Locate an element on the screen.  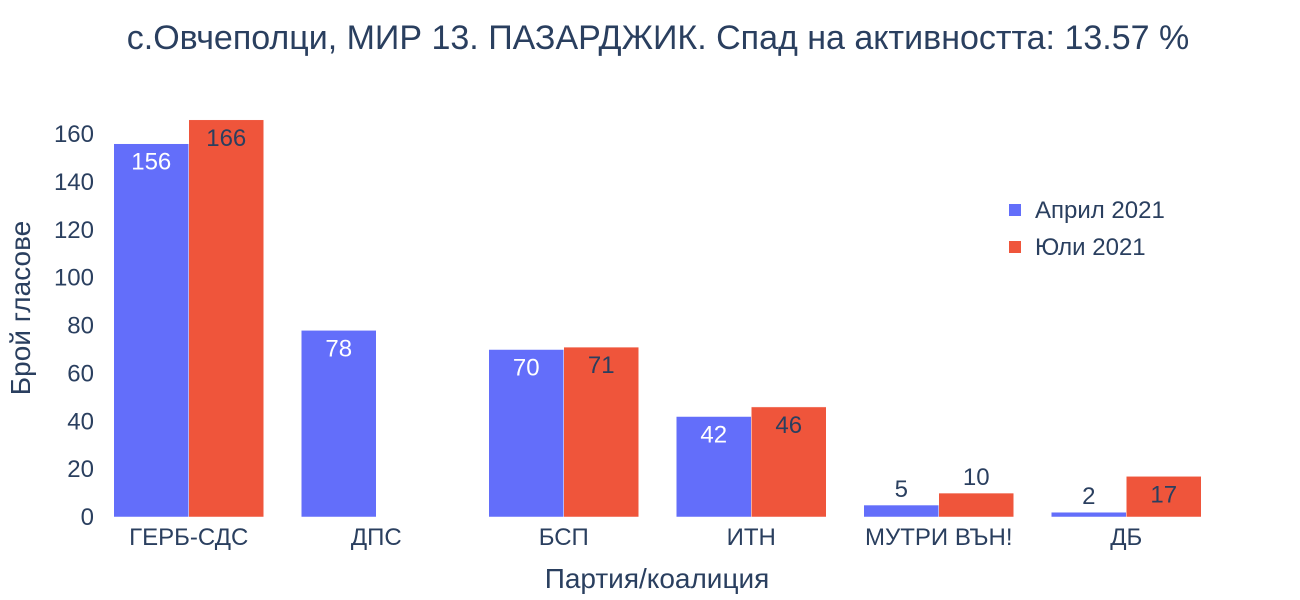
data-label: 46 is located at coordinates (788, 425).